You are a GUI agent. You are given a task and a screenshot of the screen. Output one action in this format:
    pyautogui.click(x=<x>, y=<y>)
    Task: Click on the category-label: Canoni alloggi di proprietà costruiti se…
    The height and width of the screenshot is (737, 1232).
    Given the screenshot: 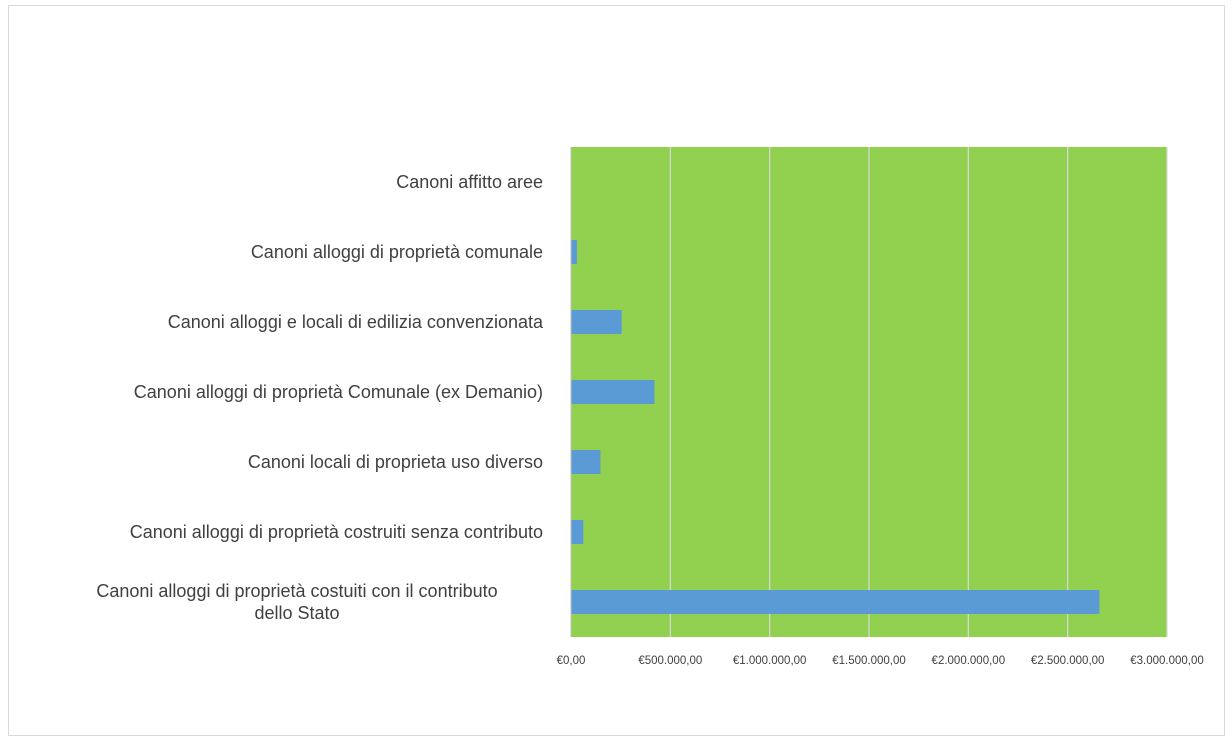 What is the action you would take?
    pyautogui.click(x=336, y=532)
    